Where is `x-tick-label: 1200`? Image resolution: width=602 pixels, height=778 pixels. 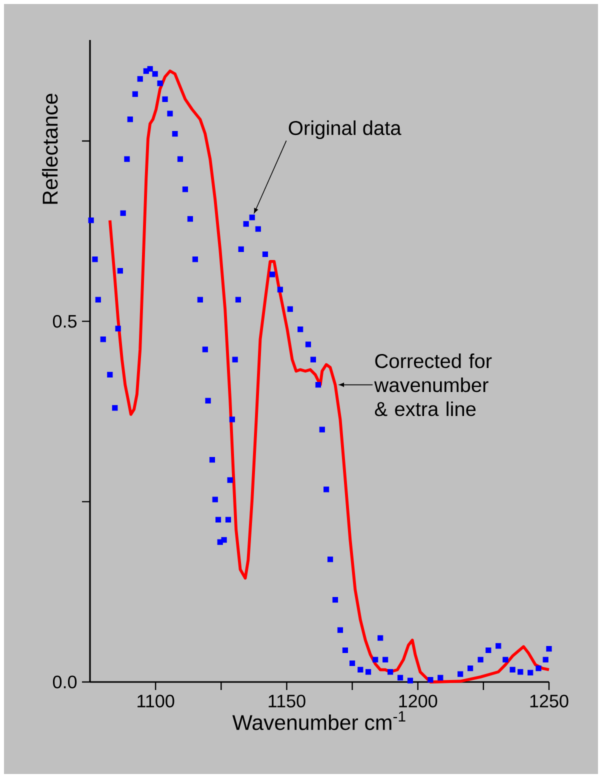
x-tick-label: 1200 is located at coordinates (418, 701).